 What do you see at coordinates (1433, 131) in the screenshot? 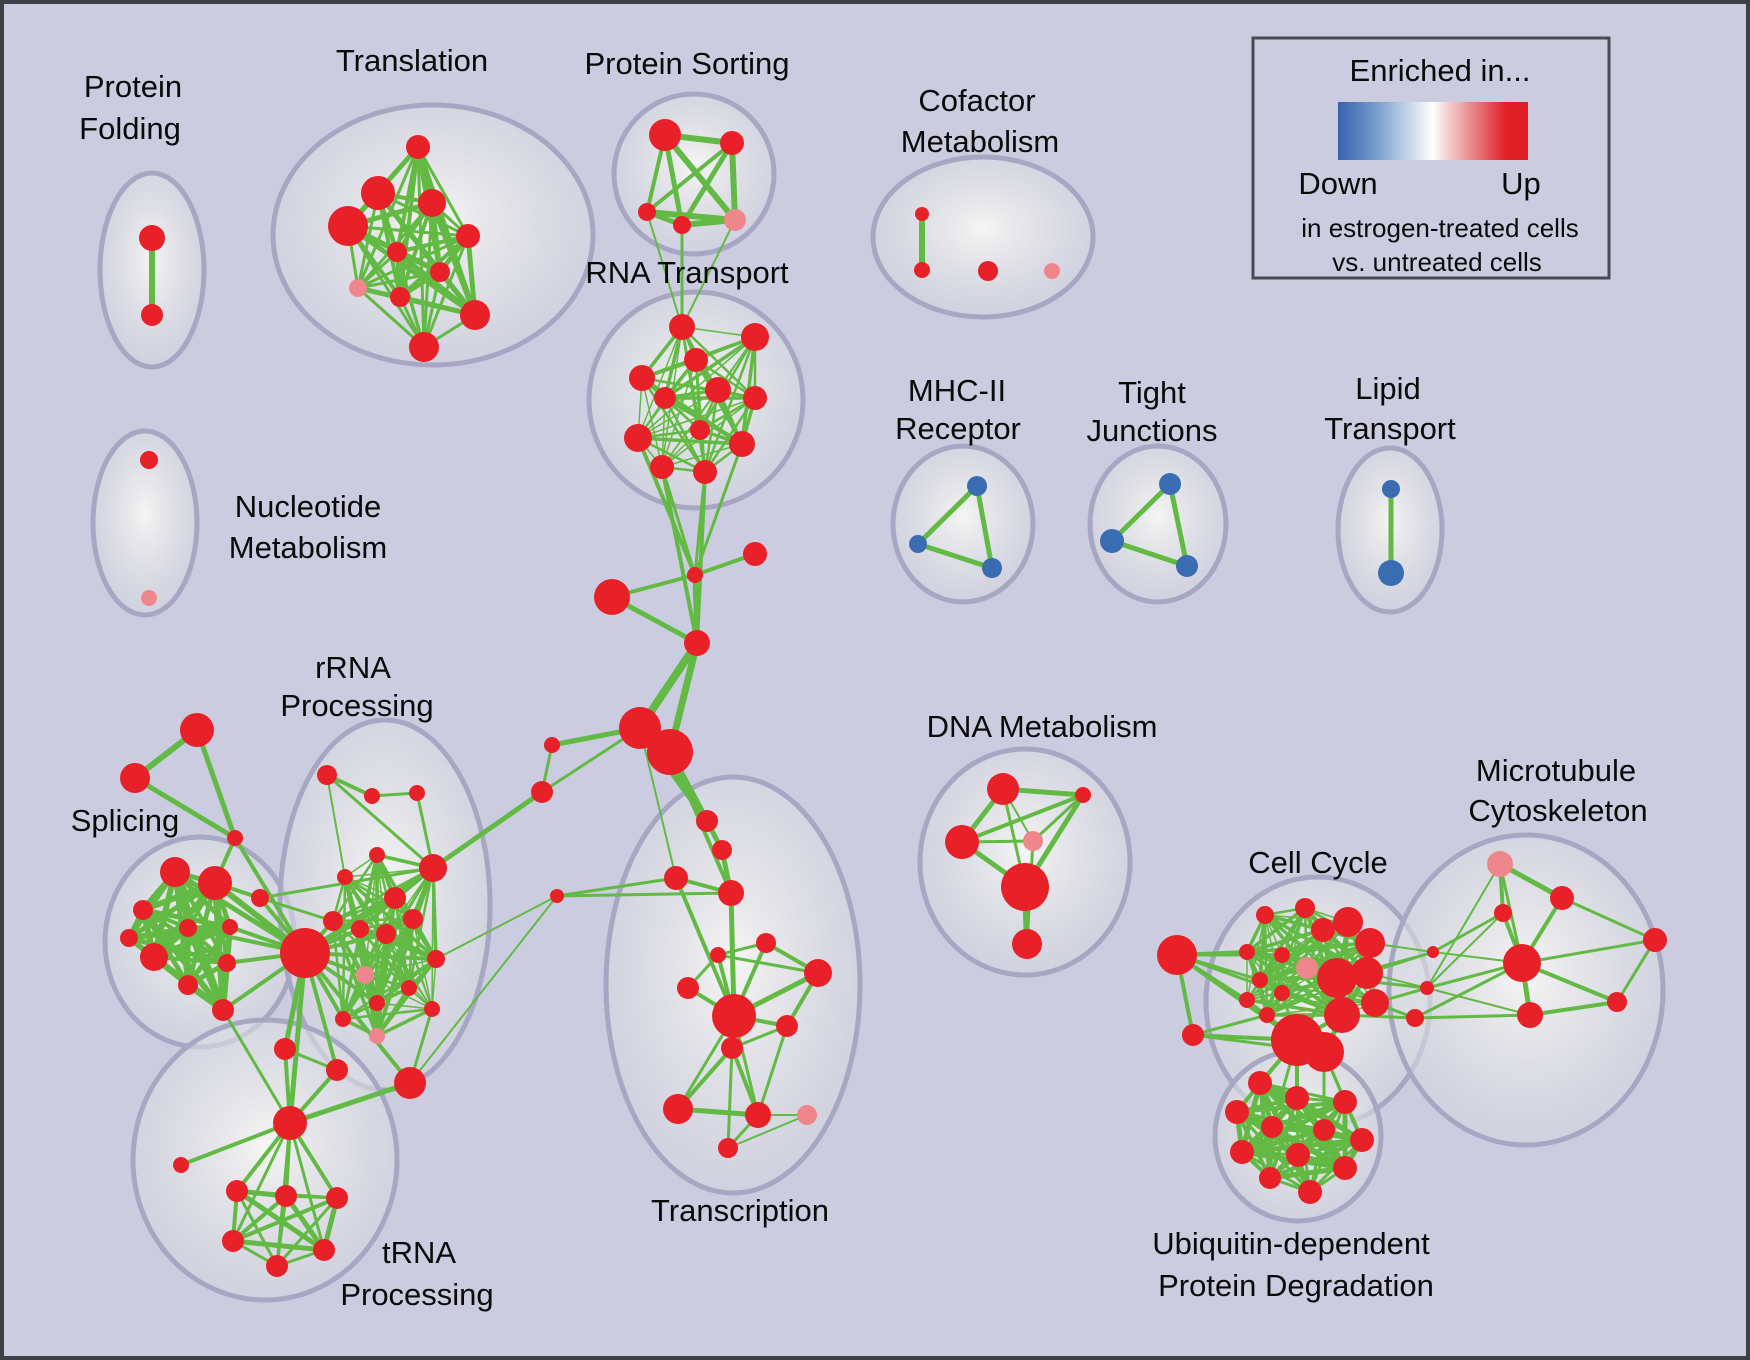
I see `legend-gradient-bar` at bounding box center [1433, 131].